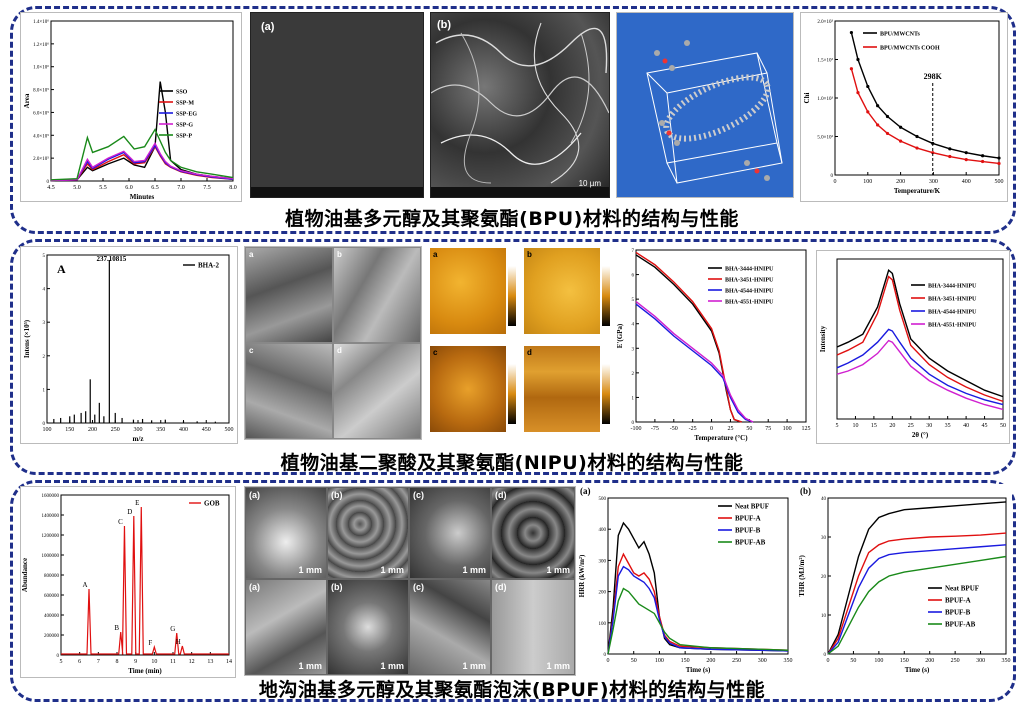 The width and height of the screenshot is (1024, 706). I want to click on y-tick-label: 6.0×10⁵, so click(41, 113).